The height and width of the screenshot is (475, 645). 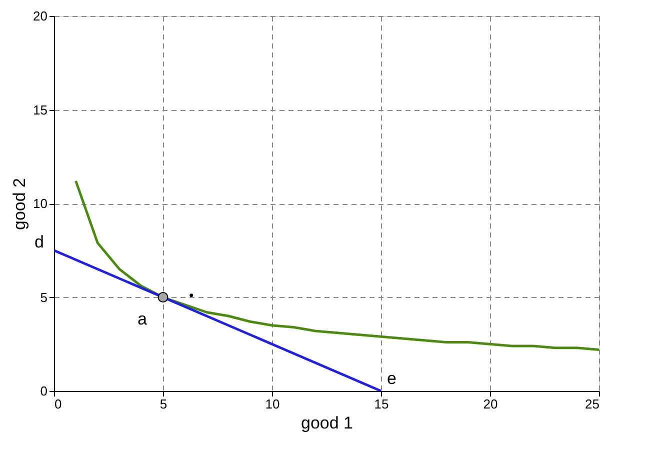 What do you see at coordinates (20, 204) in the screenshot?
I see `y-axis-title: good 2` at bounding box center [20, 204].